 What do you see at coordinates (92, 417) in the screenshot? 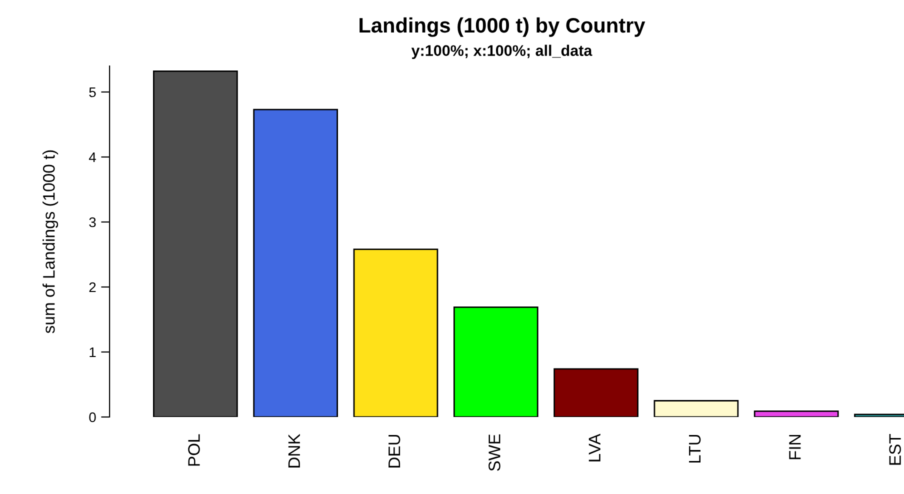
I see `y-tick-label: 0` at bounding box center [92, 417].